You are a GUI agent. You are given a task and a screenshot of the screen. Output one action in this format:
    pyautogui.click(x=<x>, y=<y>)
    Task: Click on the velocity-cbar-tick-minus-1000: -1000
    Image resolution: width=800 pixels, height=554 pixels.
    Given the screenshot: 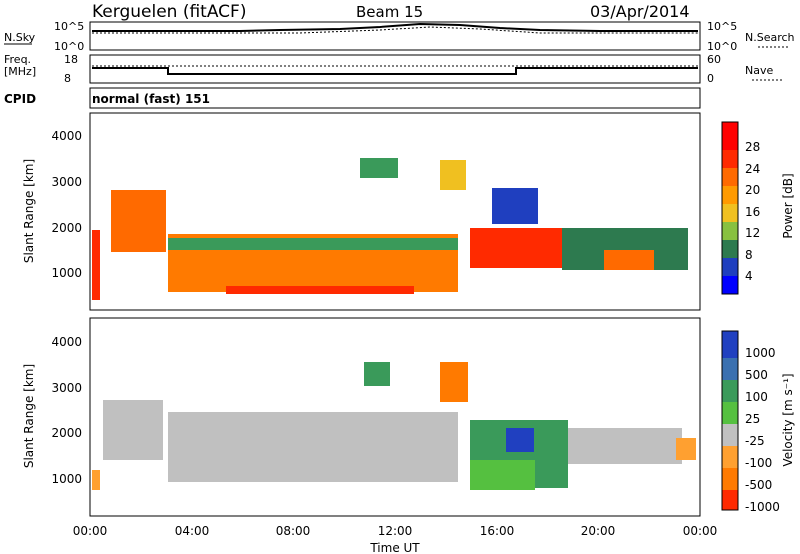 What is the action you would take?
    pyautogui.click(x=762, y=507)
    